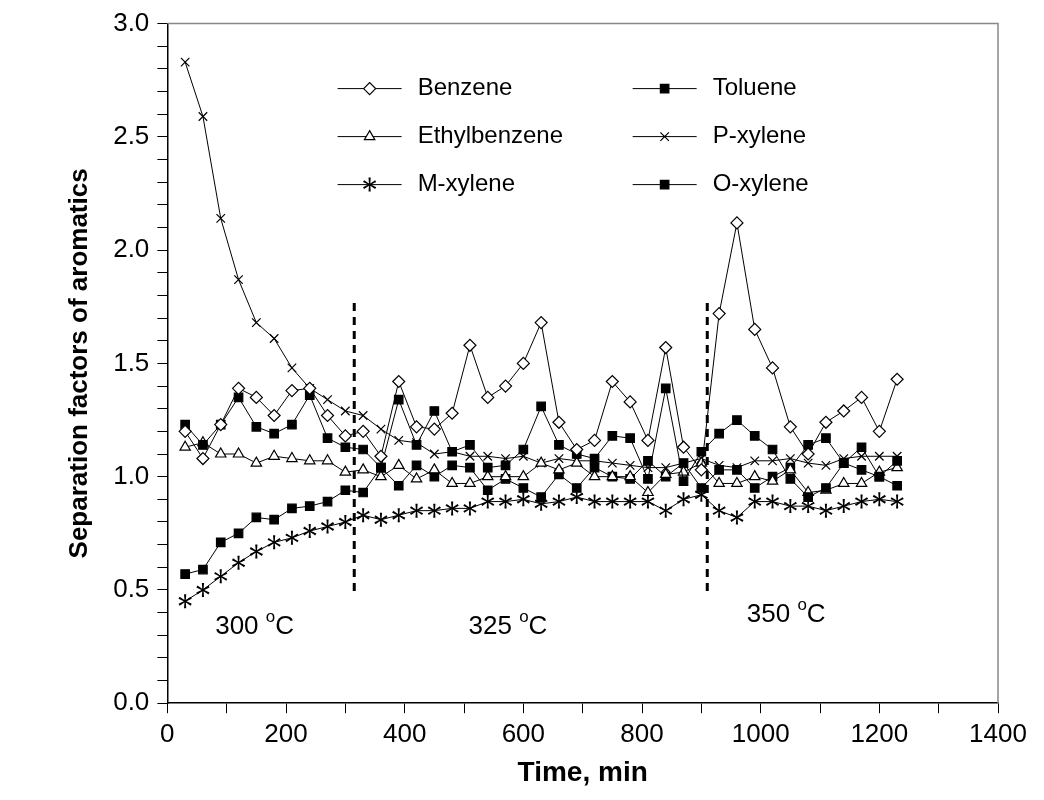  Describe the element at coordinates (131, 701) in the screenshot. I see `y-tick-label: 0.0` at that location.